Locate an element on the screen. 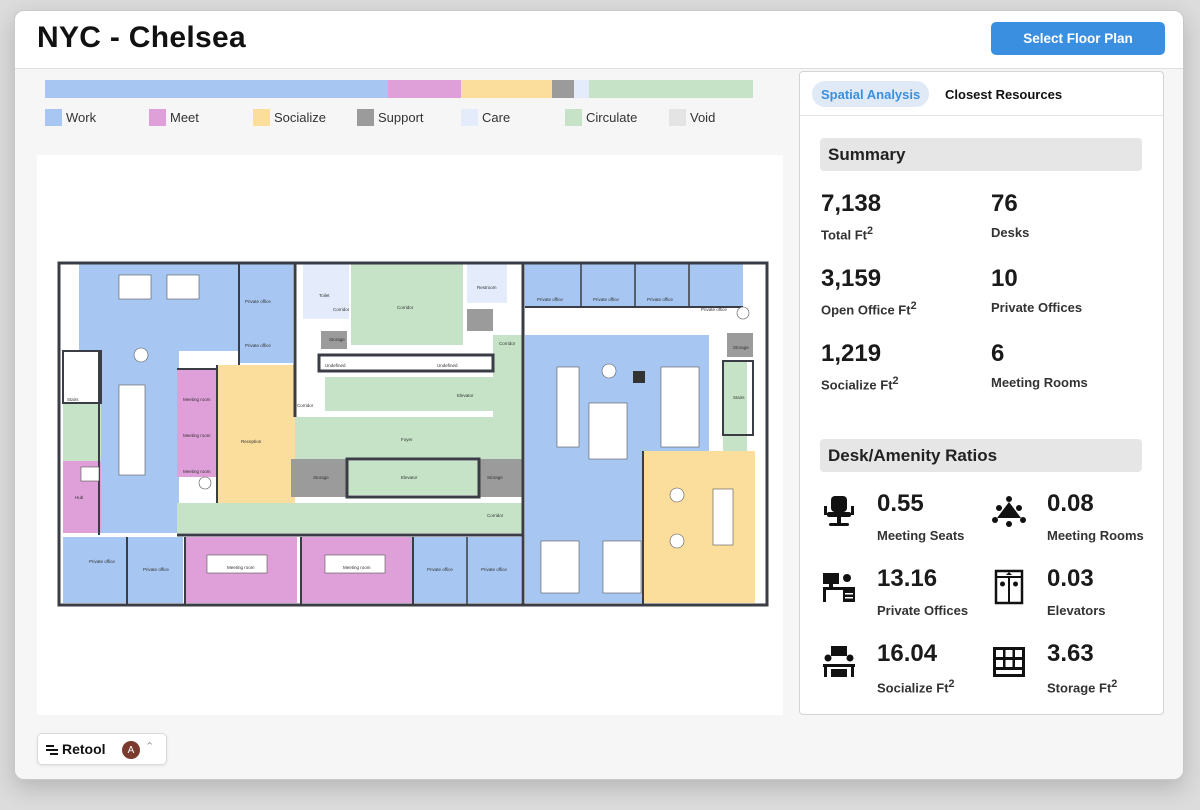 Image resolution: width=1200 pixels, height=810 pixels. ratio-meeting-seats: 0.55 Meeting Seats is located at coordinates (903, 520).